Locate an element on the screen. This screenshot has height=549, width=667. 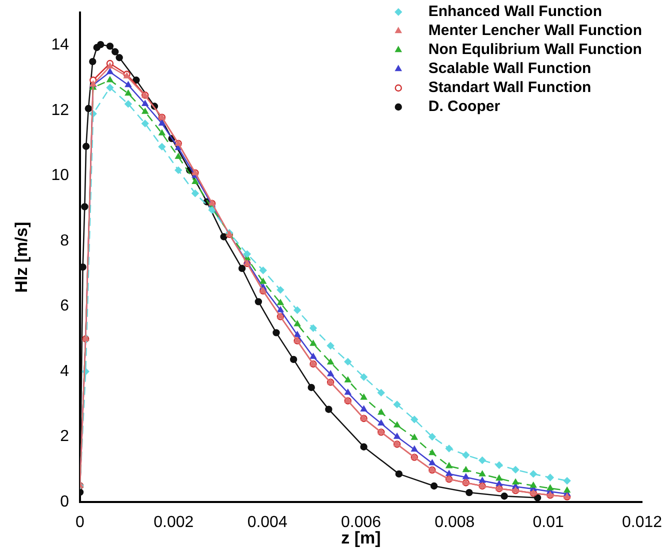
y-tick-label: 2 is located at coordinates (65, 437).